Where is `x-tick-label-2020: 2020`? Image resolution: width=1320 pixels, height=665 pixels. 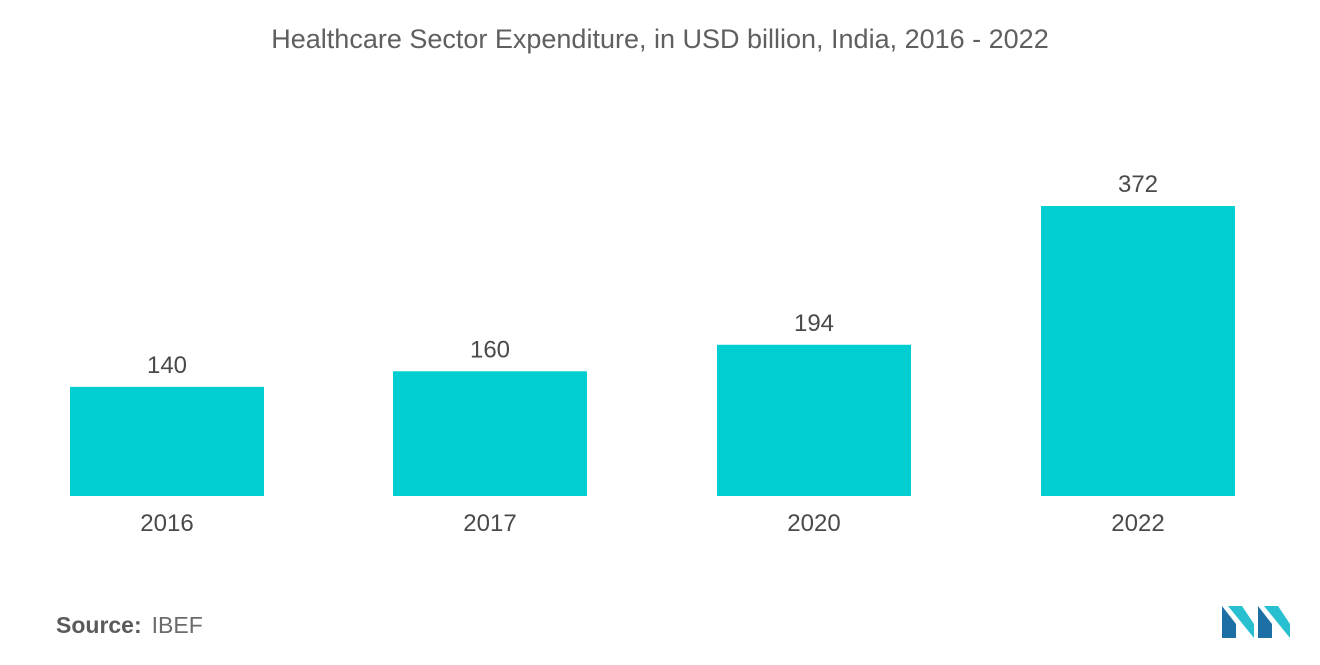 x-tick-label-2020: 2020 is located at coordinates (813, 523).